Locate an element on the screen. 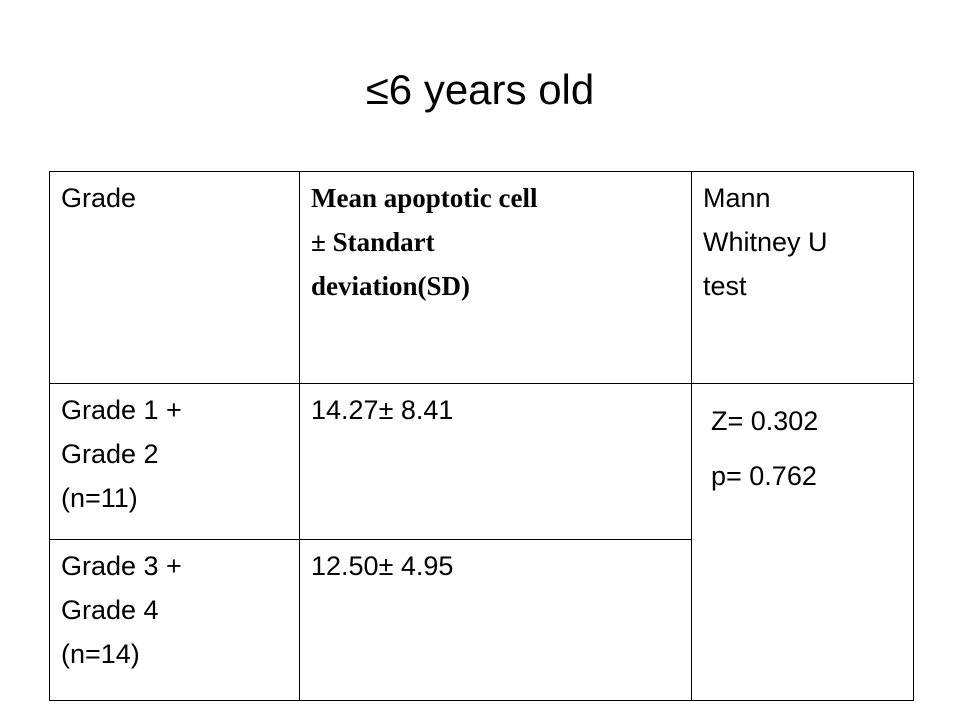  z-statistic: Z= 0.302 is located at coordinates (765, 421).